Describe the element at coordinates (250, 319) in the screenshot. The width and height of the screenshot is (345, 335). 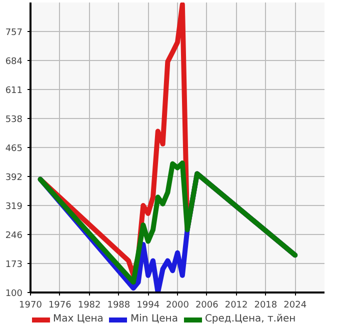
I see `legend-label: Сред.Цена, т.йен` at that location.